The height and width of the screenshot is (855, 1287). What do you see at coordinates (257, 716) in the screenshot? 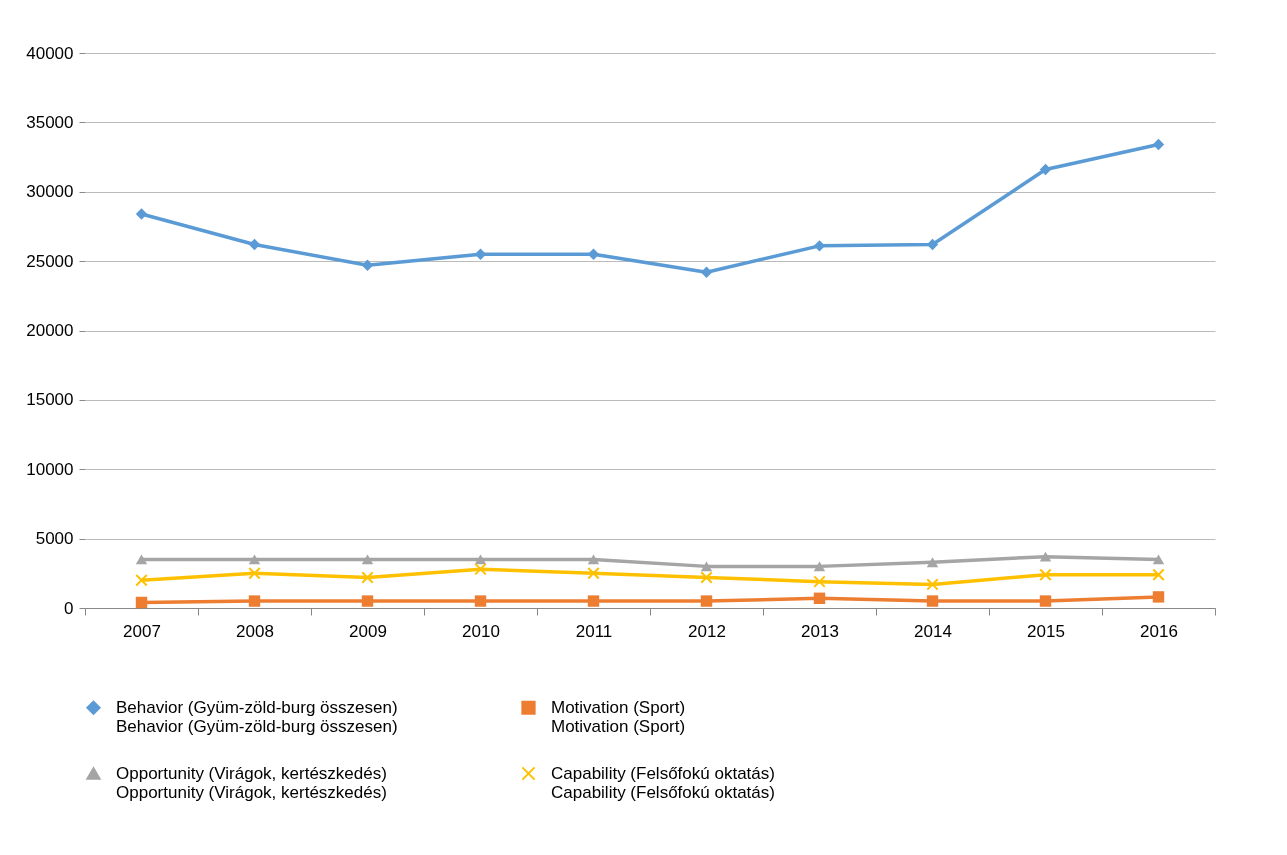
I see `legend-label: Behavior (Gyüm-zöld-burg összesen) Behavior (Gyüm-zöld-burg összesen)` at bounding box center [257, 716].